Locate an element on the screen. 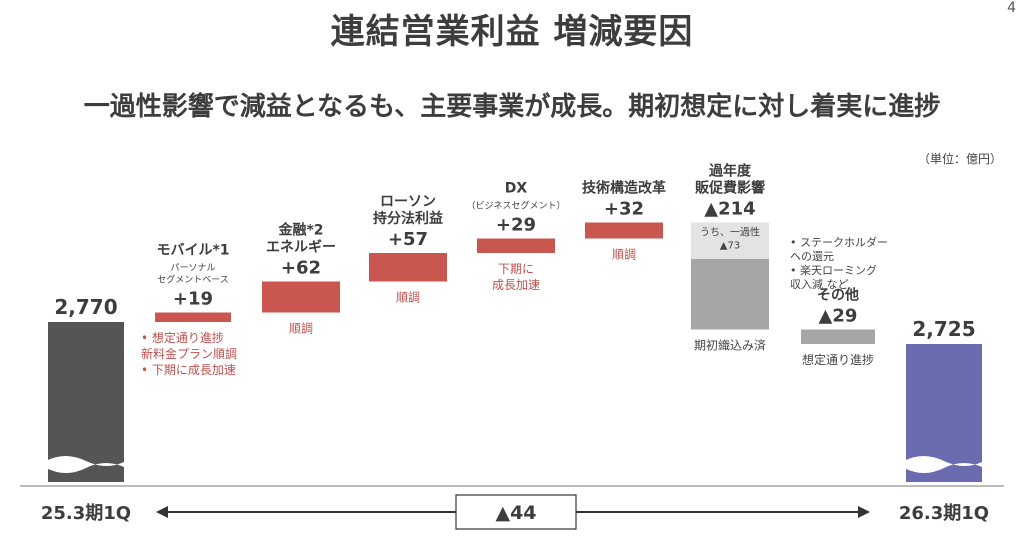 The width and height of the screenshot is (1024, 553). step-name-label: 過年度 is located at coordinates (730, 171).